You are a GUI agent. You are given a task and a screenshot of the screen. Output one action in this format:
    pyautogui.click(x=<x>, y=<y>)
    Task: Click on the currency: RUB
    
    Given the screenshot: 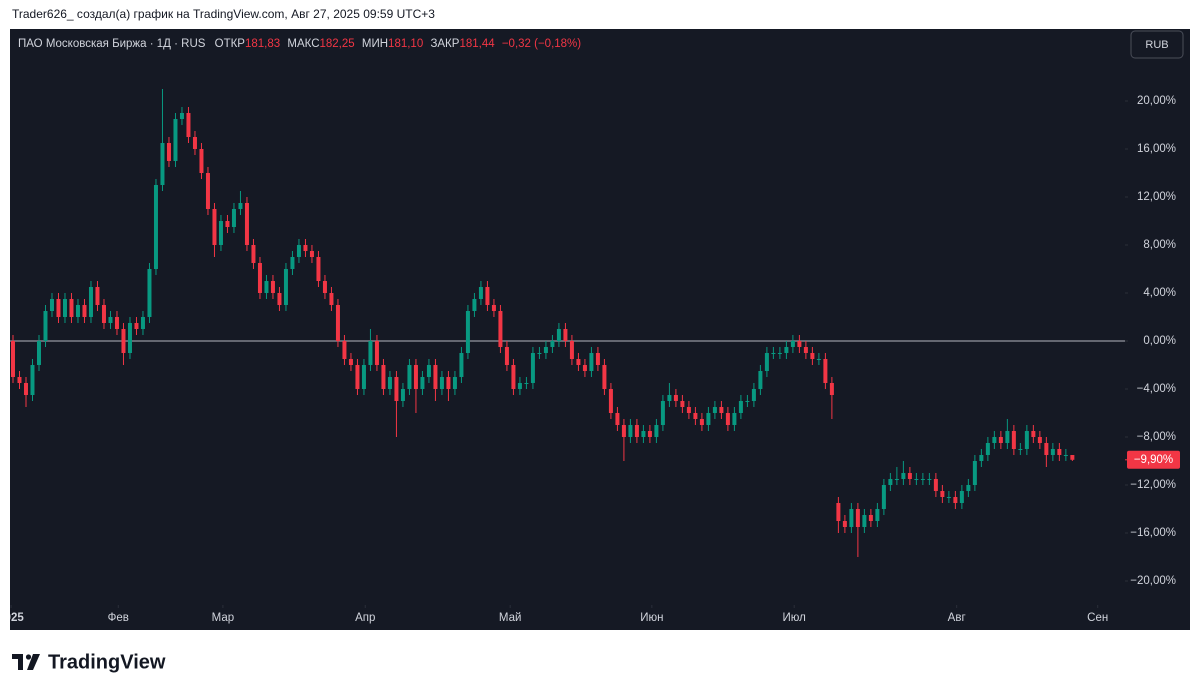 What is the action you would take?
    pyautogui.click(x=1156, y=45)
    